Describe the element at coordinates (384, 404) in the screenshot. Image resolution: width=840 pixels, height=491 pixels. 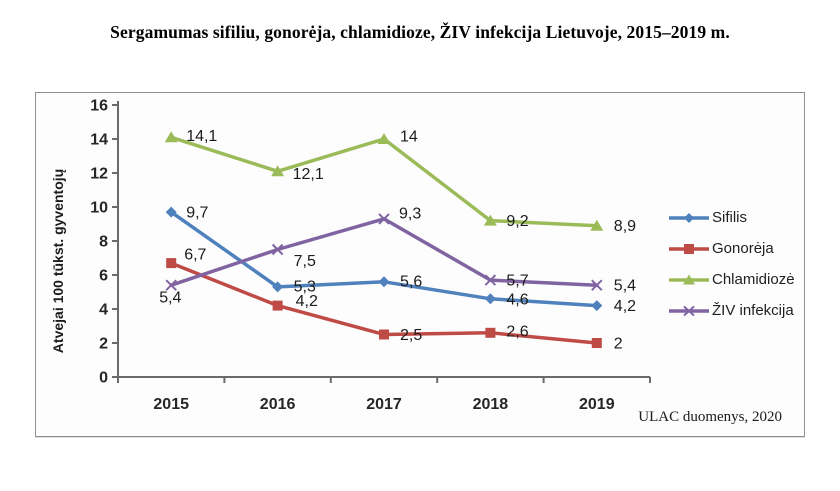
I see `x-axis-category-label: 2017` at that location.